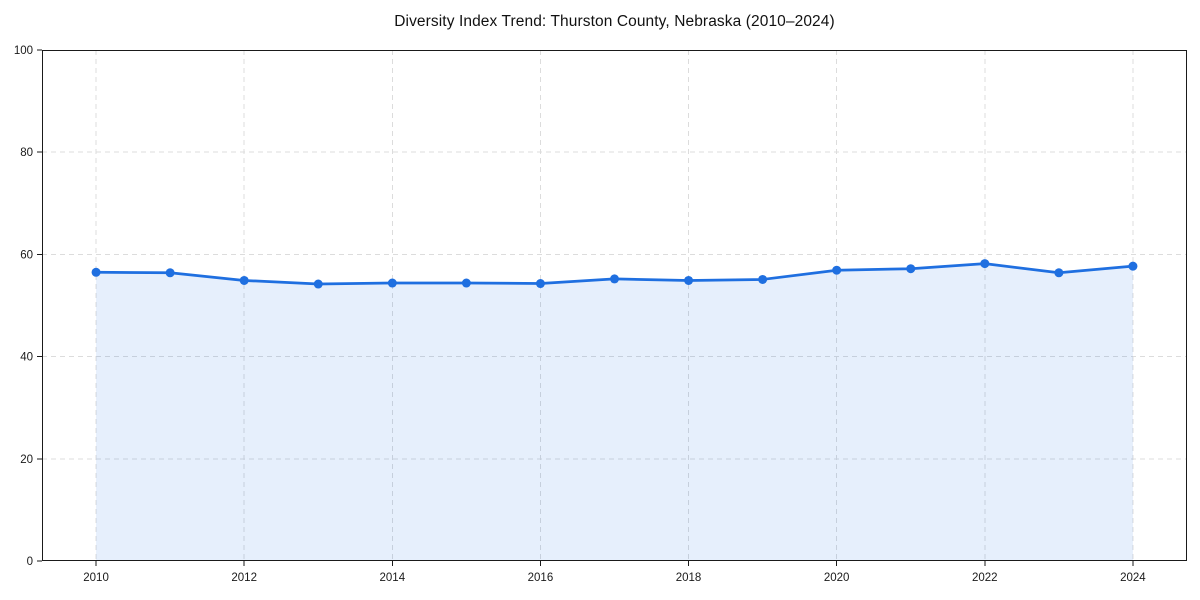  Describe the element at coordinates (392, 283) in the screenshot. I see `data-point-2014` at that location.